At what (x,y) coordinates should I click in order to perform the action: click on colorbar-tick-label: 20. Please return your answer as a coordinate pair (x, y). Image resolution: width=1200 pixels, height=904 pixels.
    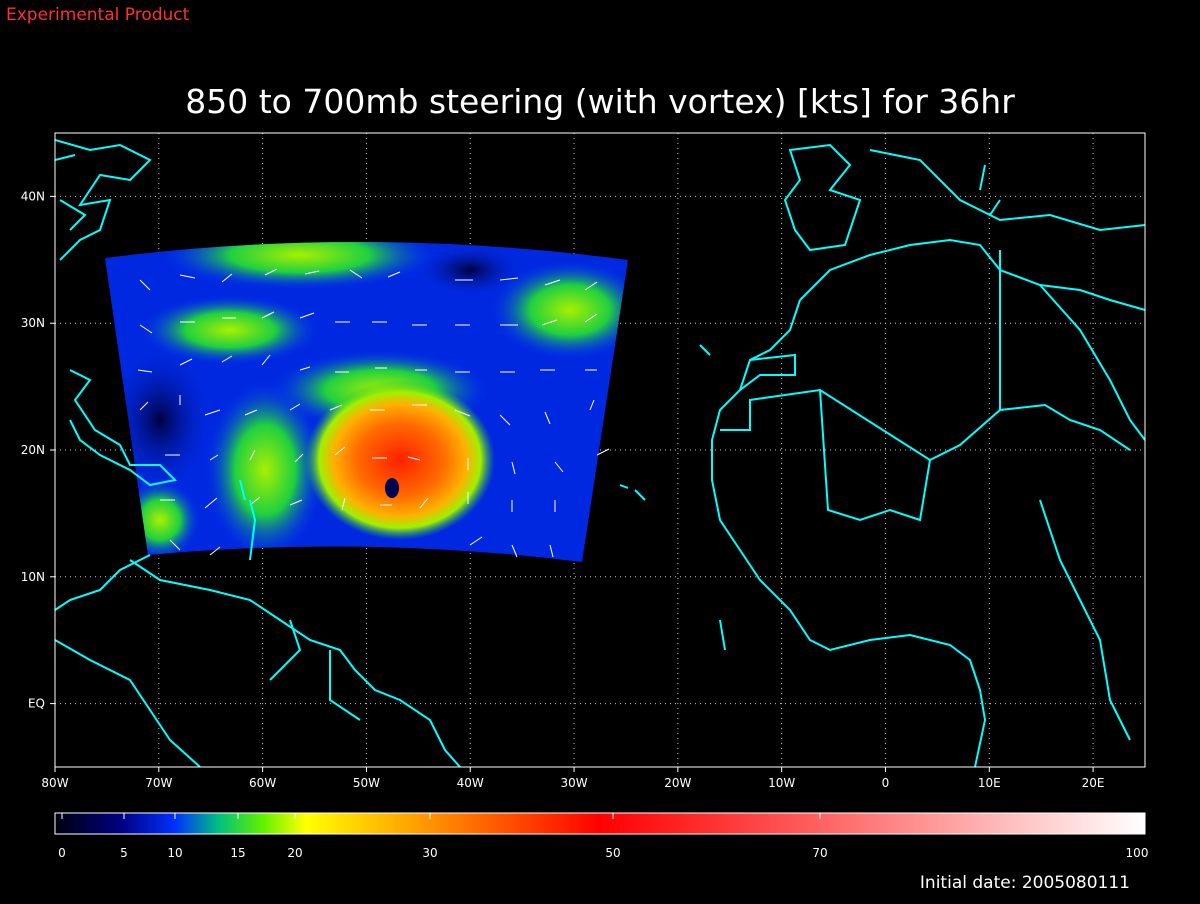
    Looking at the image, I should click on (294, 853).